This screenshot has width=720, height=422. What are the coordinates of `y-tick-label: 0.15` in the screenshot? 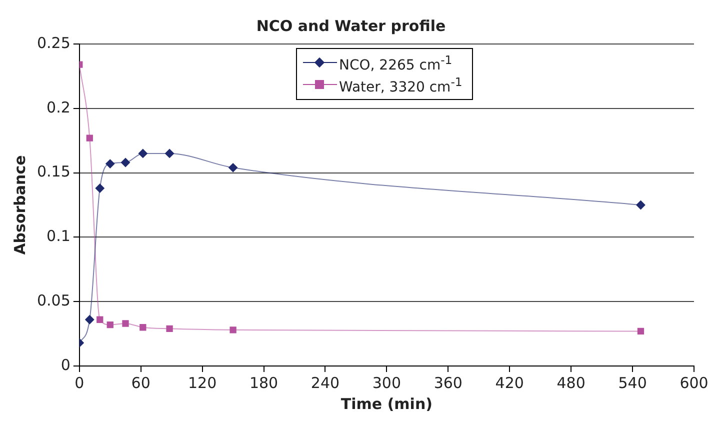 It's located at (53, 171).